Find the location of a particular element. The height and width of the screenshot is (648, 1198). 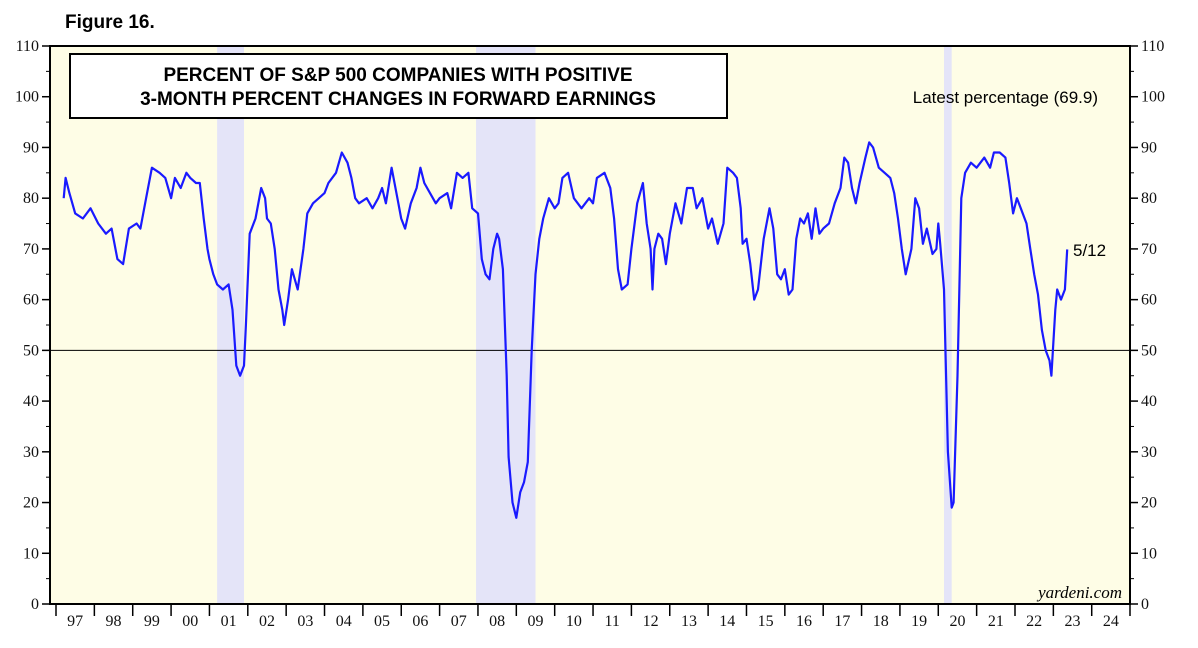

latest-date-label: 5/12 is located at coordinates (1089, 250).